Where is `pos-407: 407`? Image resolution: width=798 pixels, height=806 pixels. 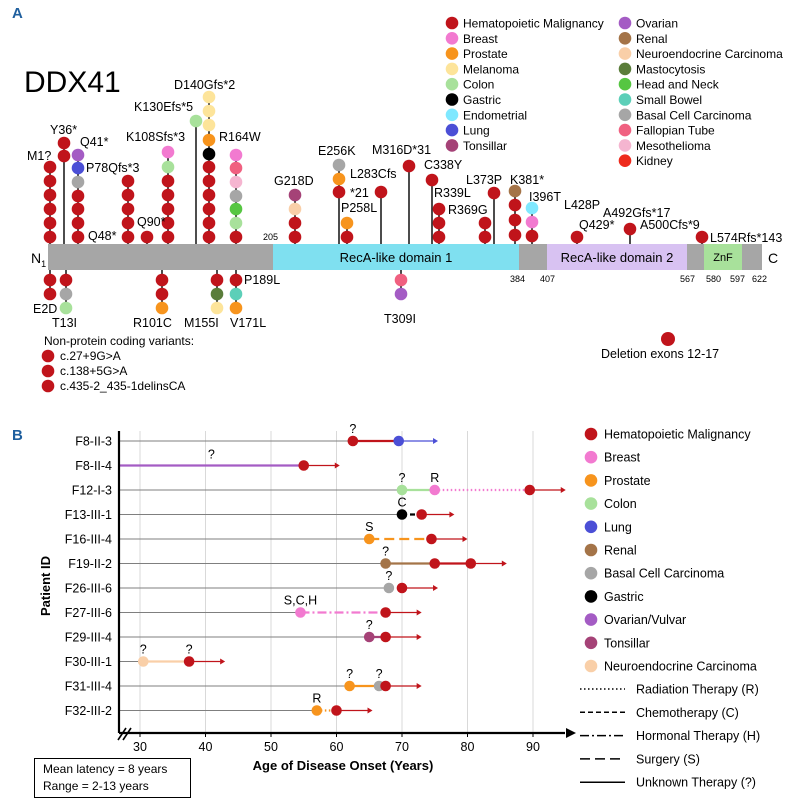 pos-407: 407 is located at coordinates (547, 279).